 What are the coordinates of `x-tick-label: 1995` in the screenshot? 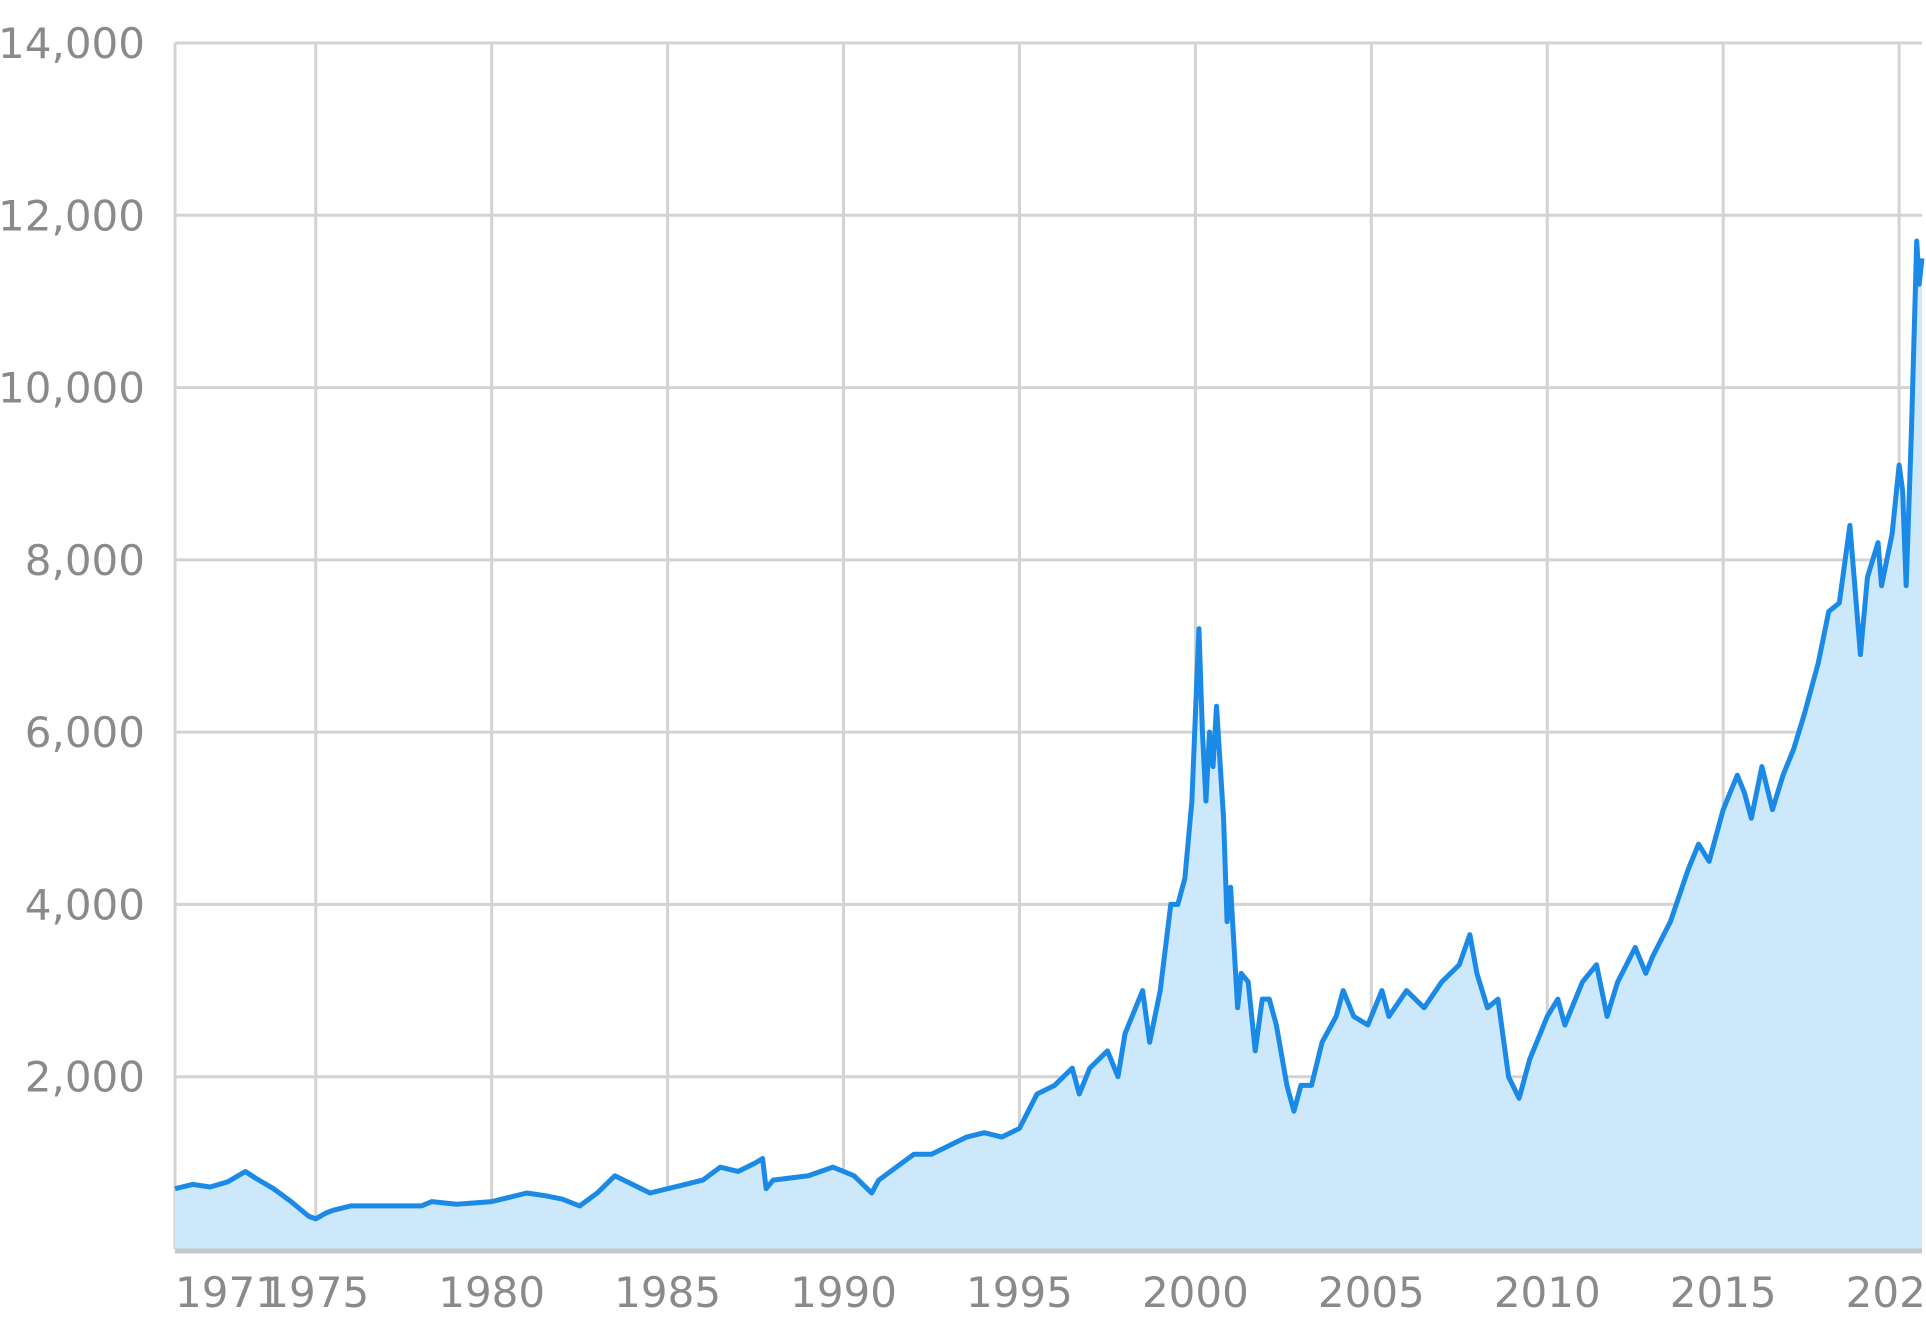 It's located at (1019, 1292).